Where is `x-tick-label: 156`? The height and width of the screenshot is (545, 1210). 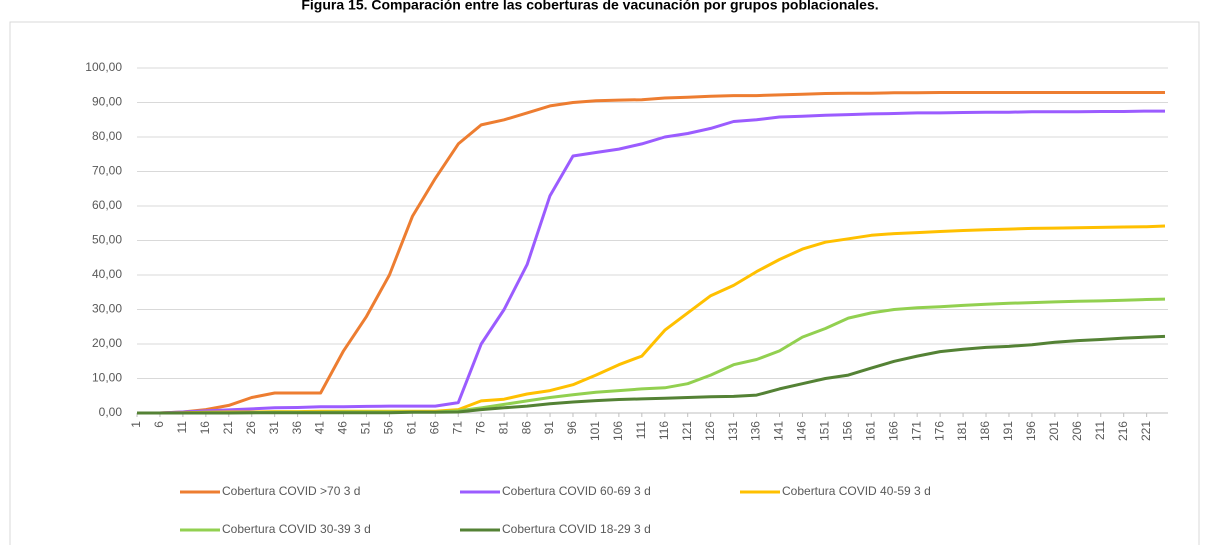
x-tick-label: 156 is located at coordinates (848, 431).